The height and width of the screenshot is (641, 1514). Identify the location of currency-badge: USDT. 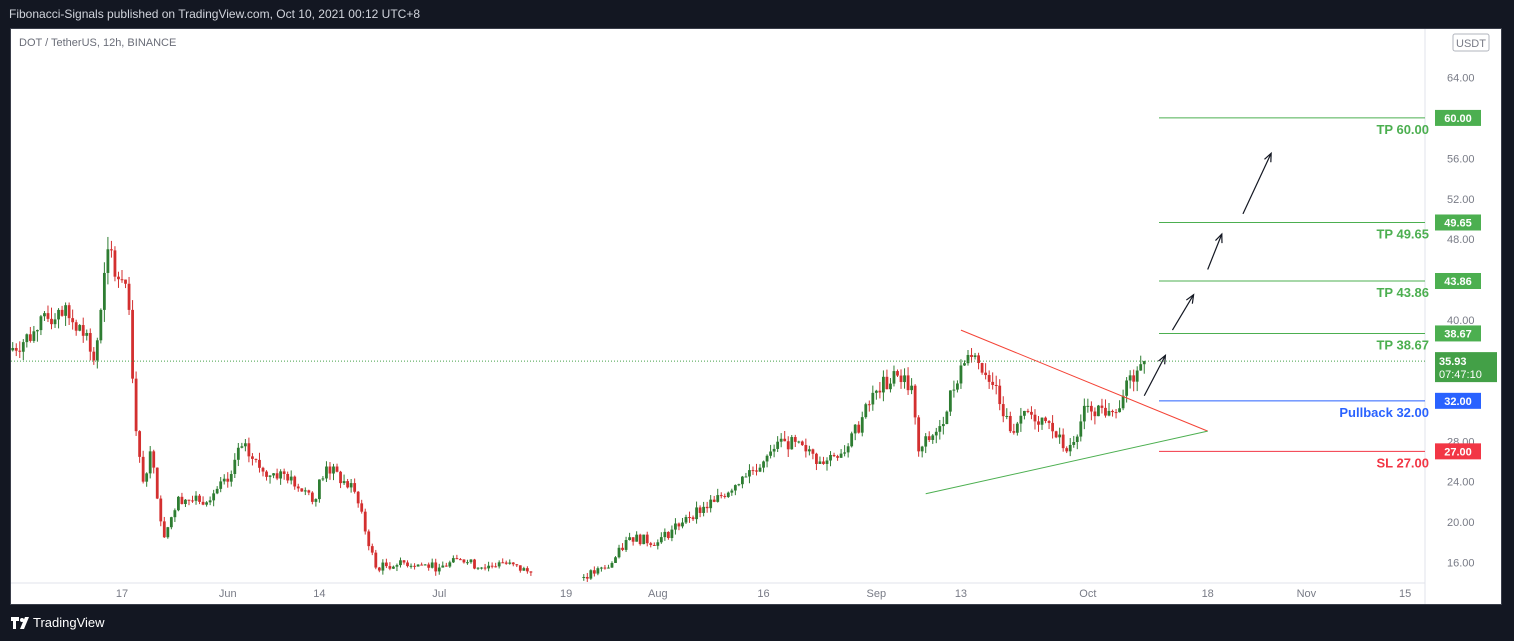
(1471, 44).